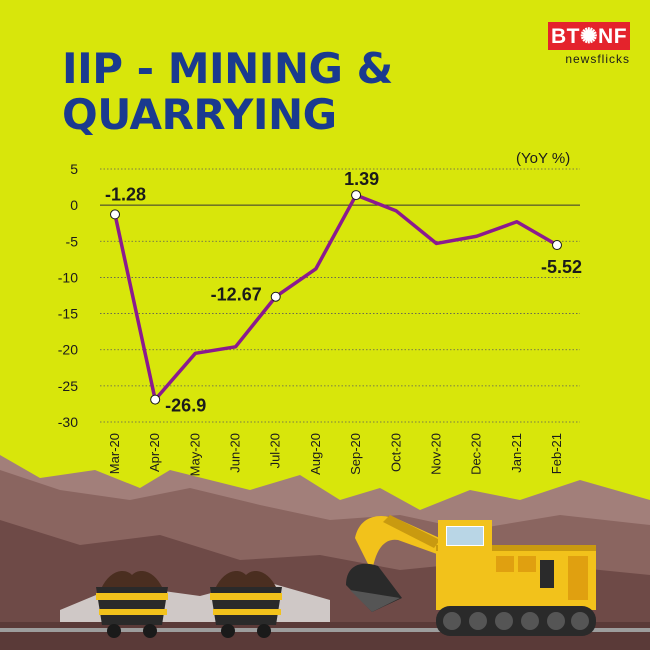 This screenshot has width=650, height=650. Describe the element at coordinates (516, 453) in the screenshot. I see `x-tick-label: Jan-21` at that location.